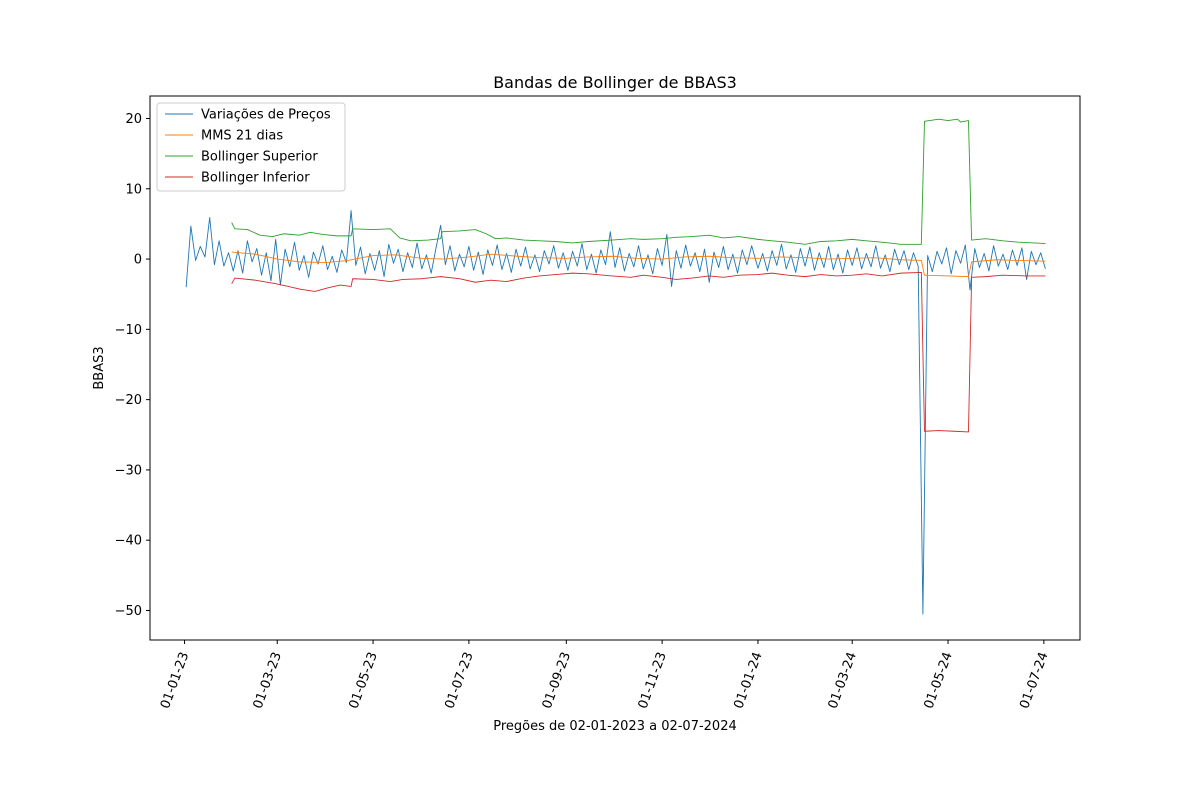 Image resolution: width=1200 pixels, height=800 pixels. I want to click on legend-label: Bollinger Inferior, so click(255, 178).